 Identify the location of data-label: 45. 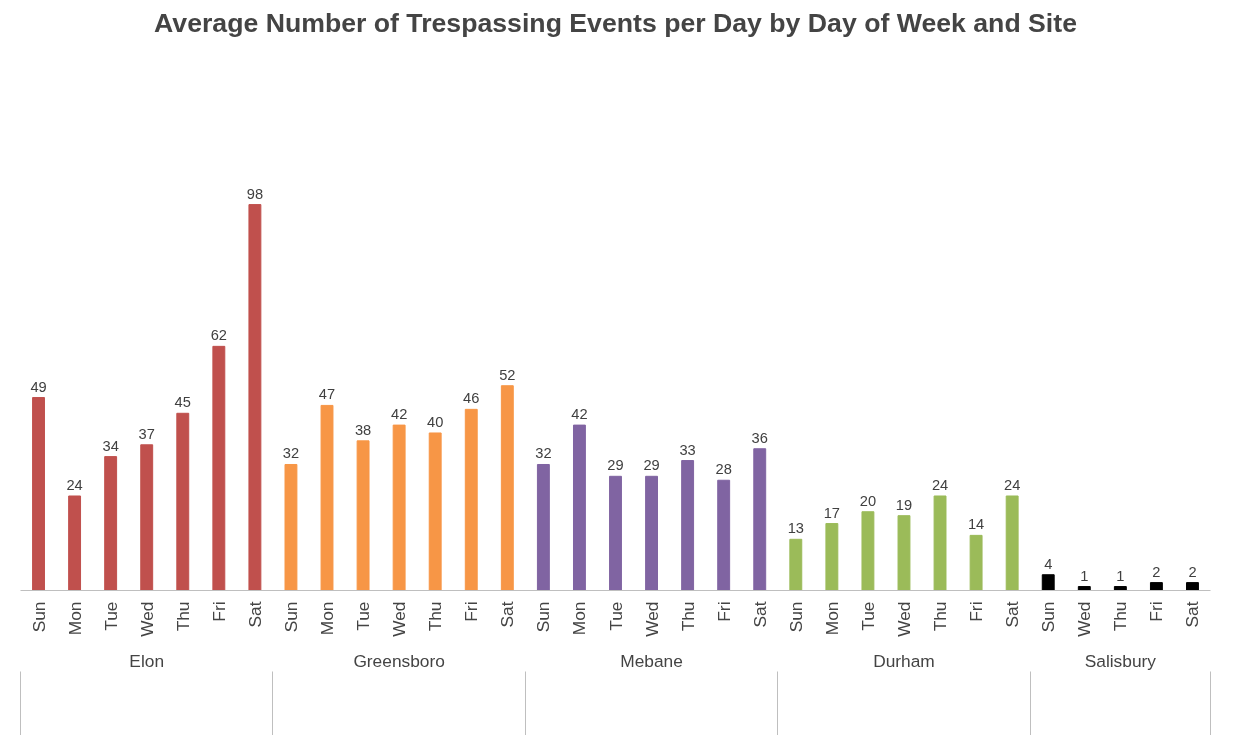
(182, 402).